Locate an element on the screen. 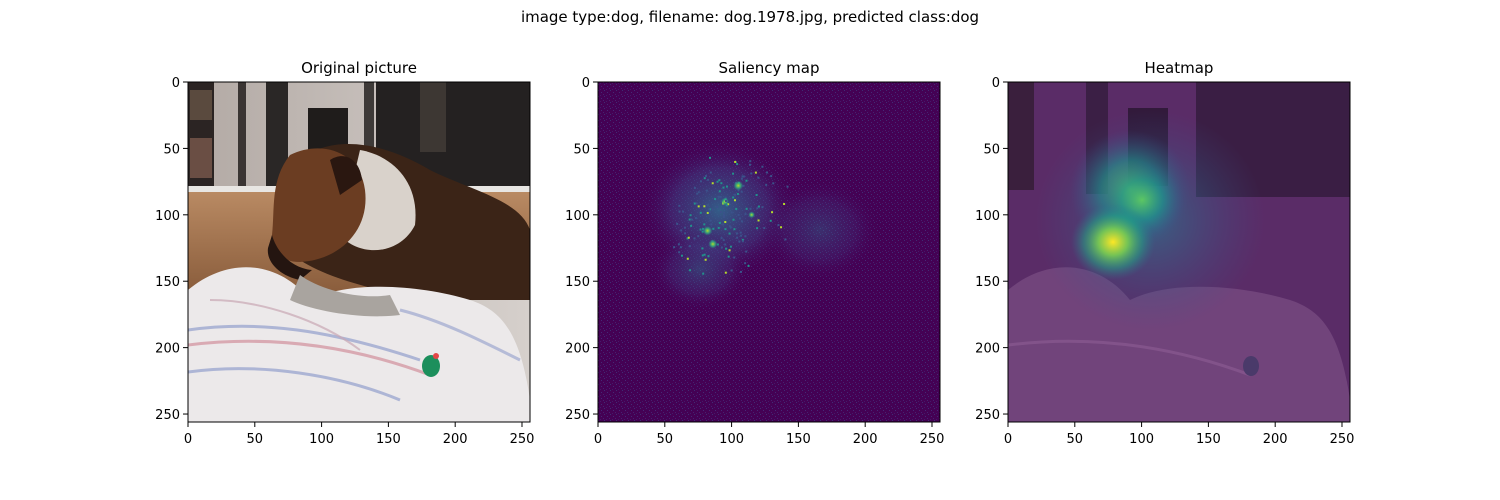 The height and width of the screenshot is (500, 1500). saliency-xtick-label: 100 is located at coordinates (731, 439).